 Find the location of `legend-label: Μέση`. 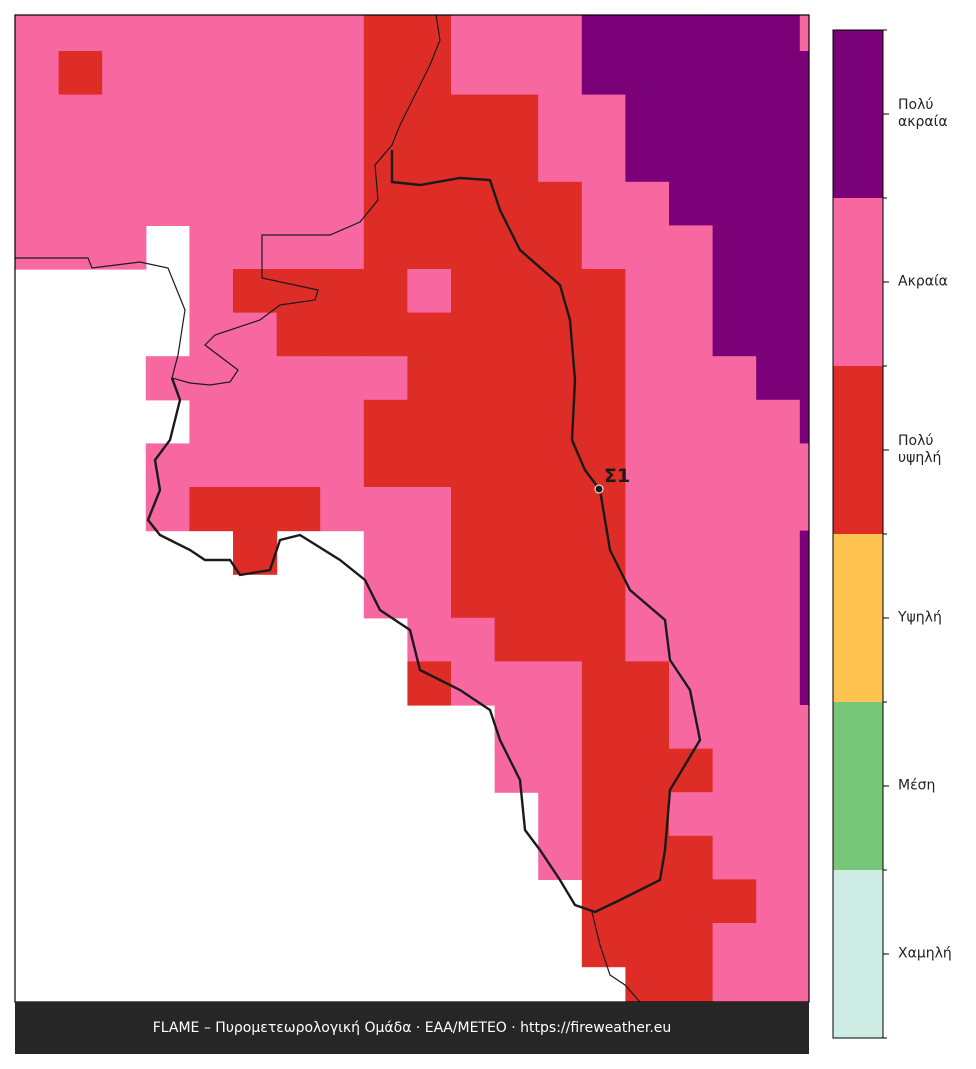

legend-label: Μέση is located at coordinates (917, 785).